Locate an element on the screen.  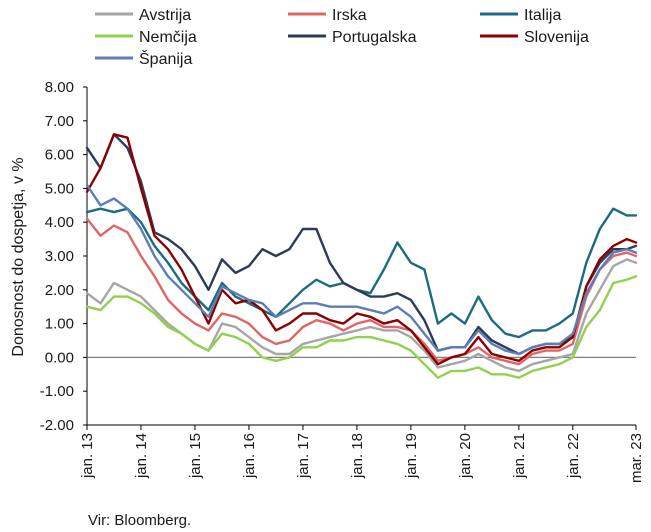
y-tick-label: 4.00 is located at coordinates (59, 222).